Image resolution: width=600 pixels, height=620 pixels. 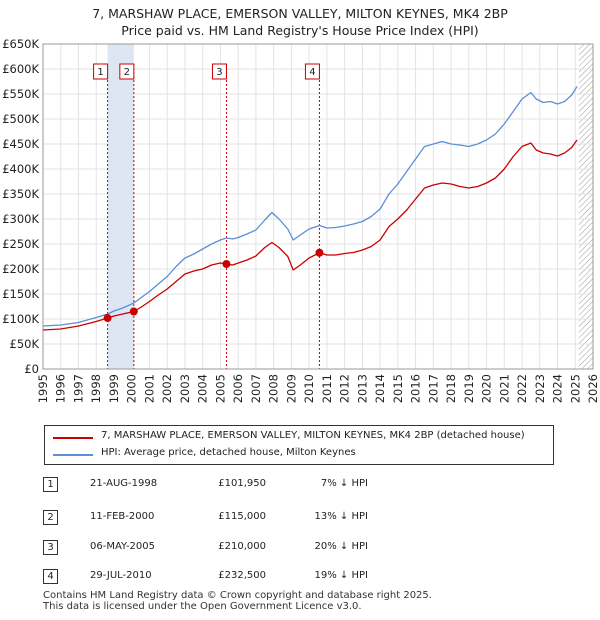 What do you see at coordinates (31, 369) in the screenshot?
I see `y-tick-label: £0` at bounding box center [31, 369].